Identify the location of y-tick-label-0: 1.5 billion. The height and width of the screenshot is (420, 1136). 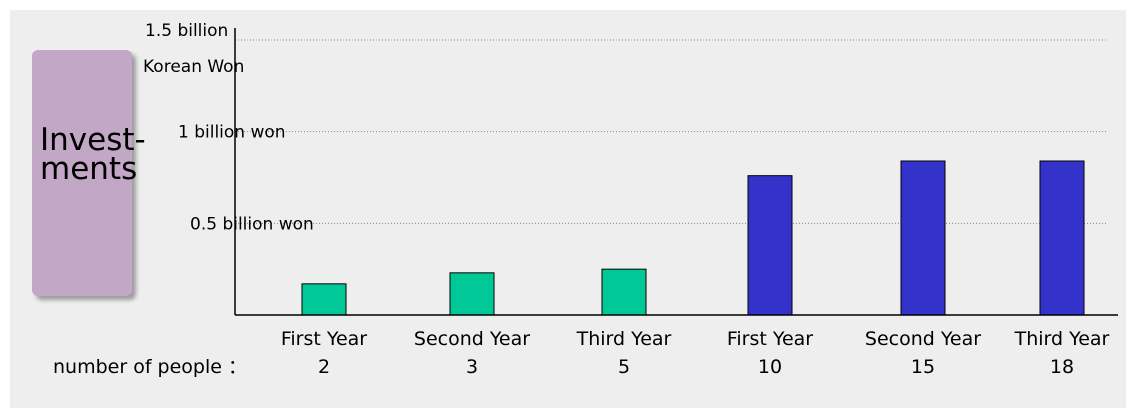
(186, 31).